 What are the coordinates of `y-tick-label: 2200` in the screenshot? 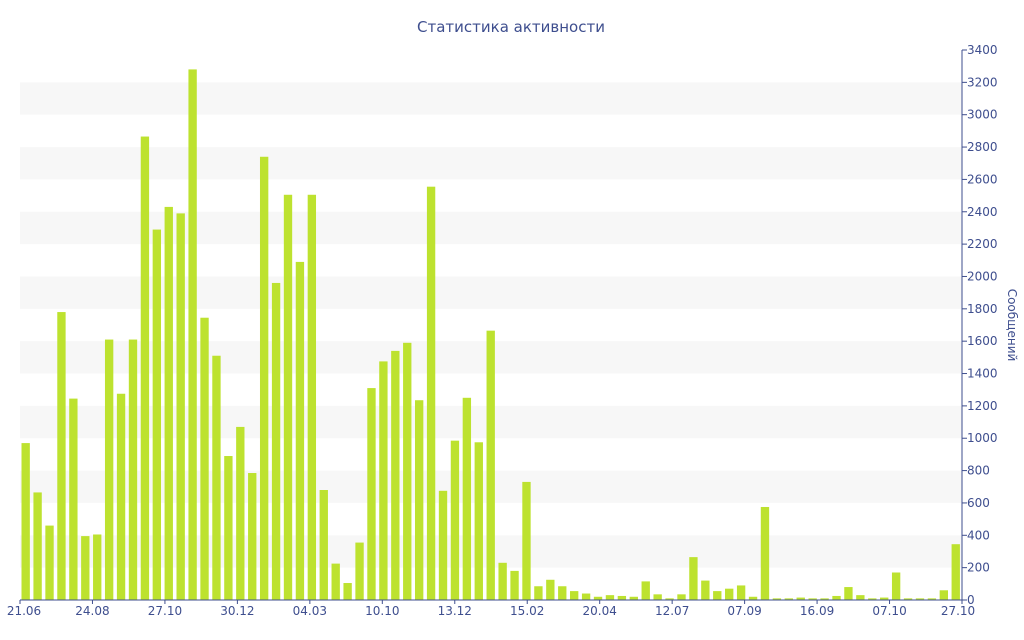 It's located at (982, 244).